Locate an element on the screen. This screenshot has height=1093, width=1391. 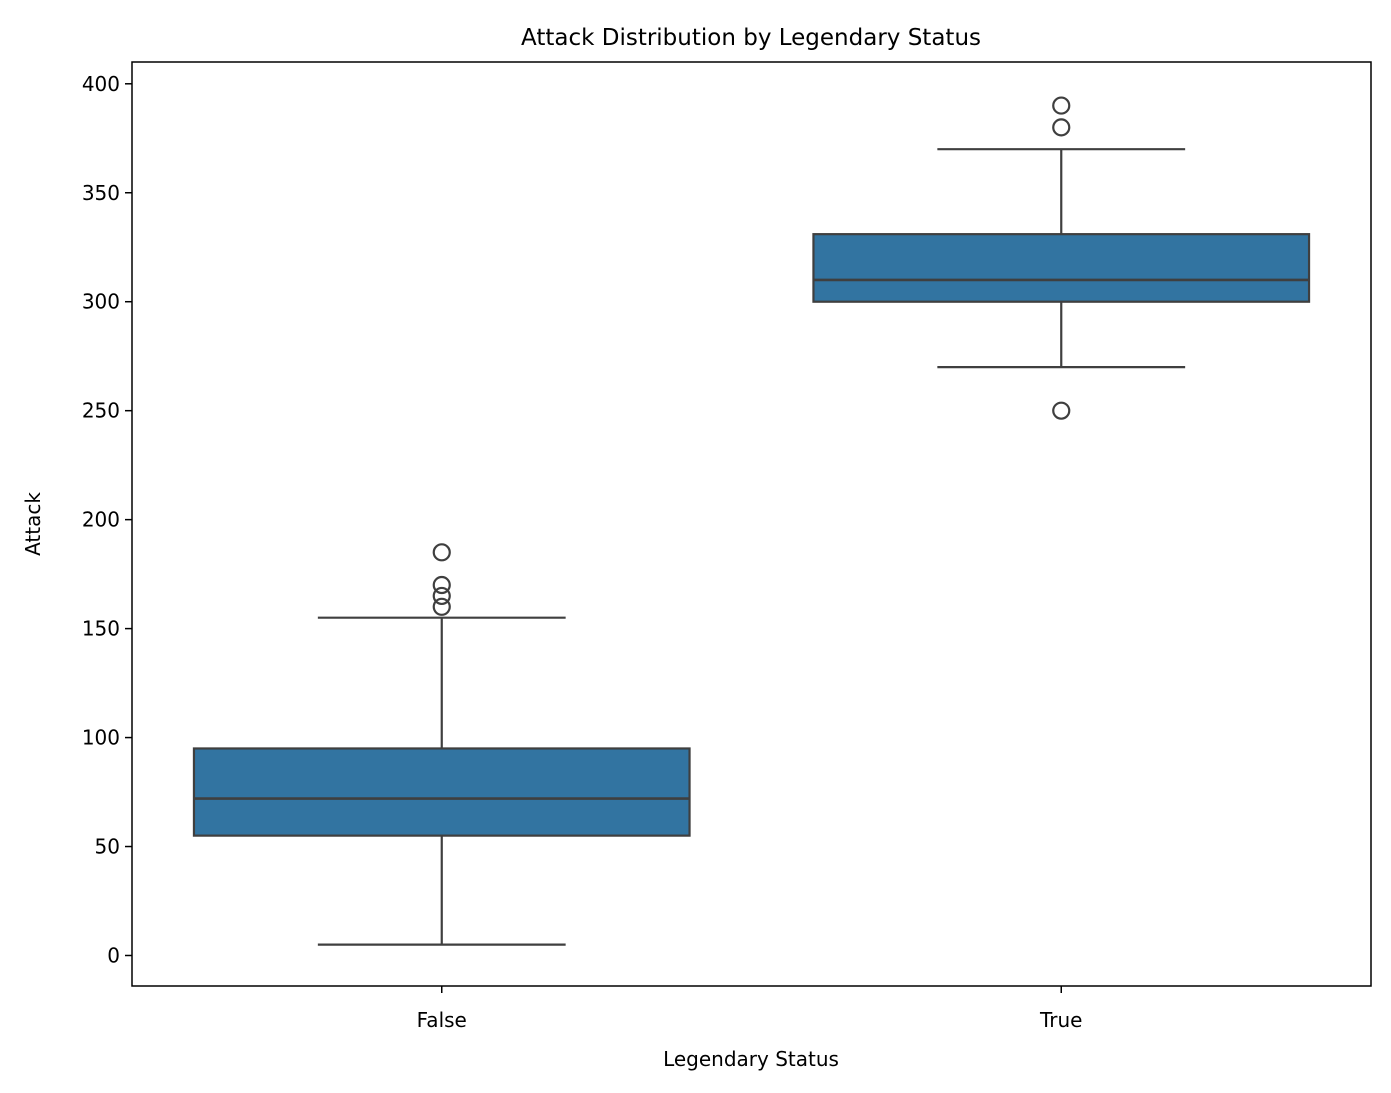
x-tick-label: True is located at coordinates (1060, 1020).